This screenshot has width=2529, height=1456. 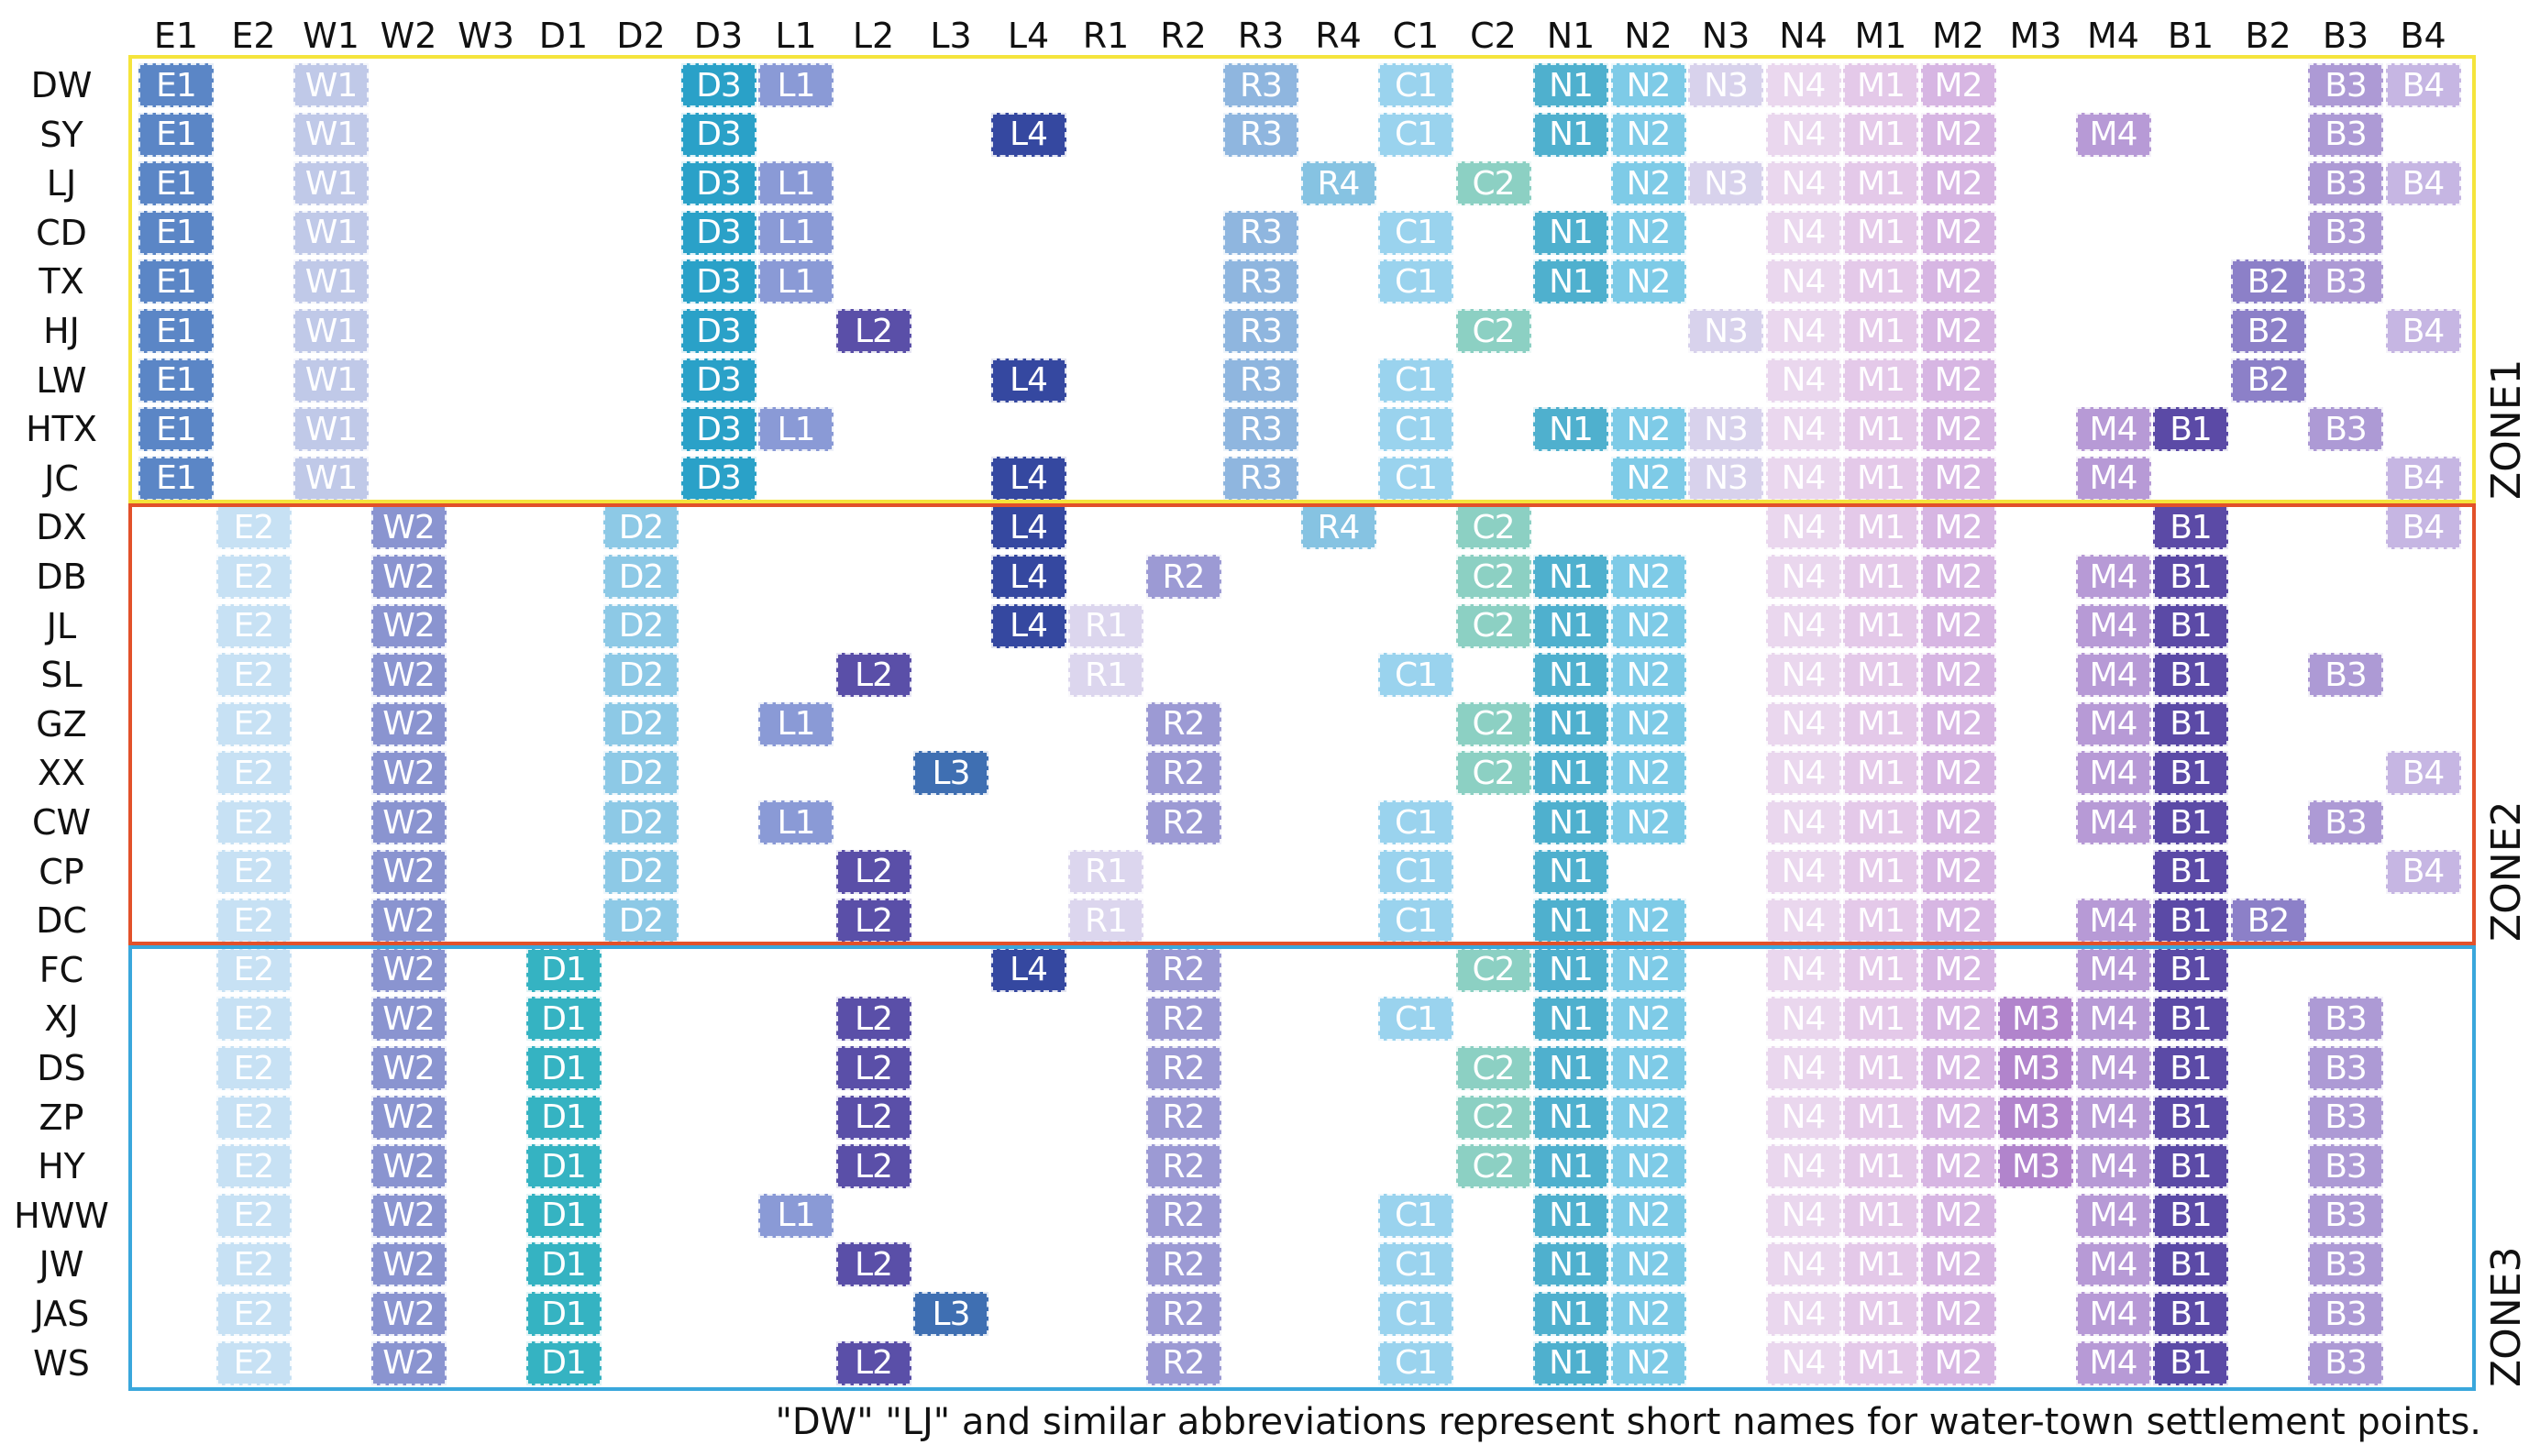 What do you see at coordinates (1880, 134) in the screenshot?
I see `matrix-cell-sy-m1: M1` at bounding box center [1880, 134].